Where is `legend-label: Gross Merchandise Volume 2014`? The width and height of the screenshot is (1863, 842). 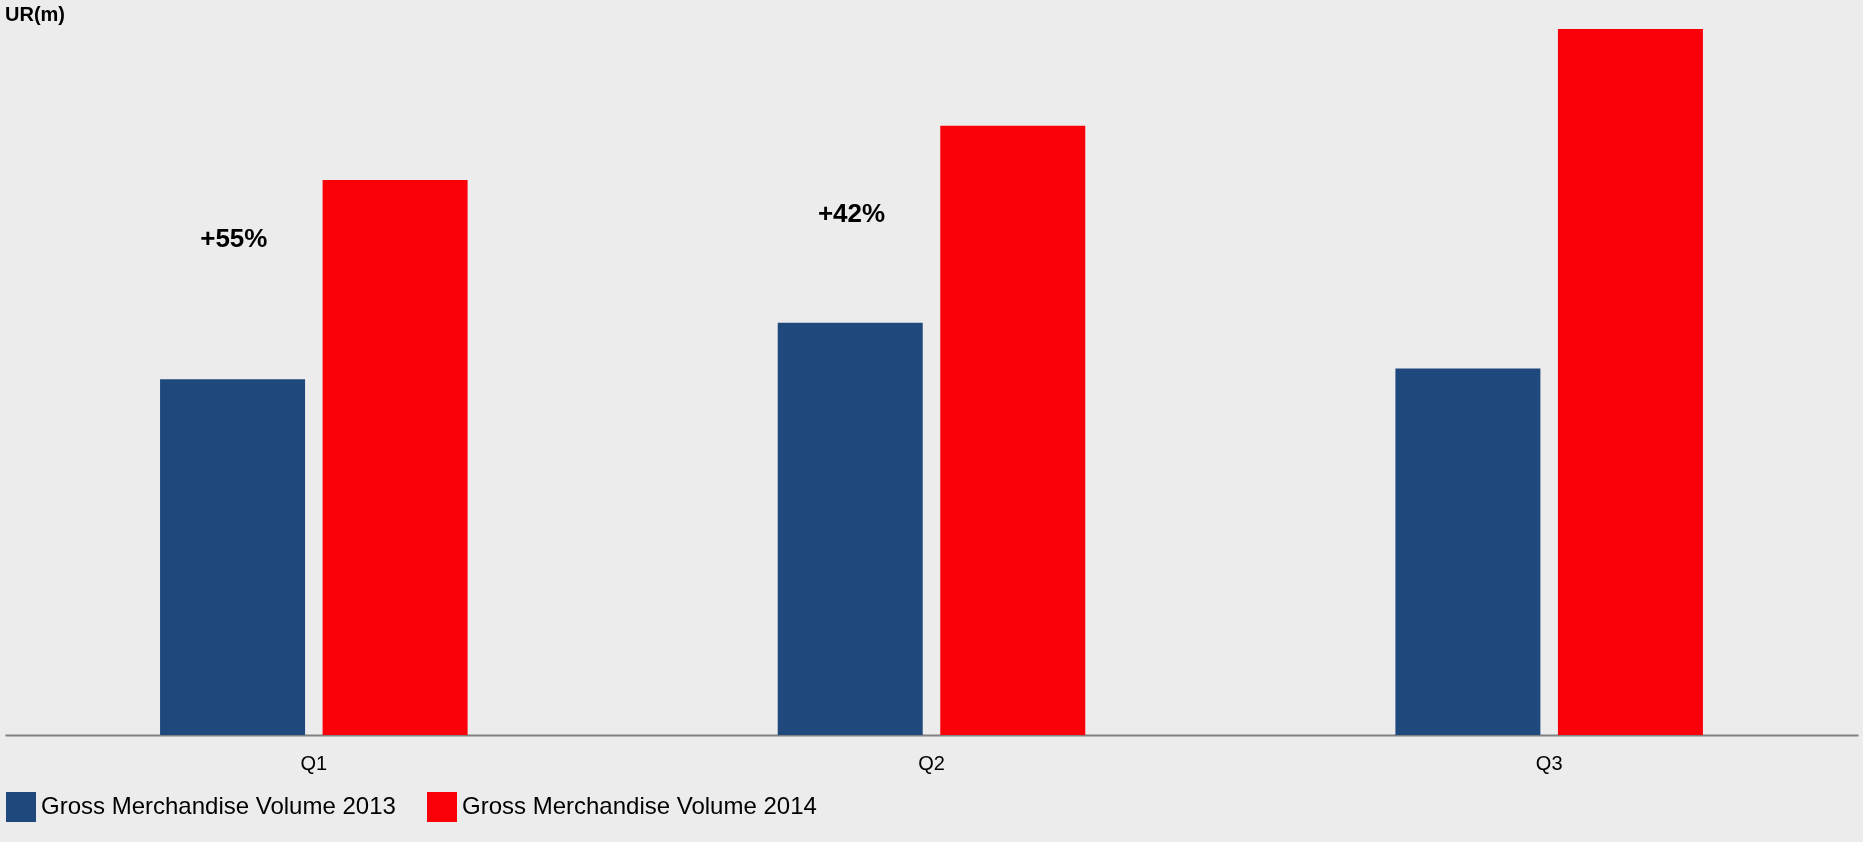
legend-label: Gross Merchandise Volume 2014 is located at coordinates (639, 805).